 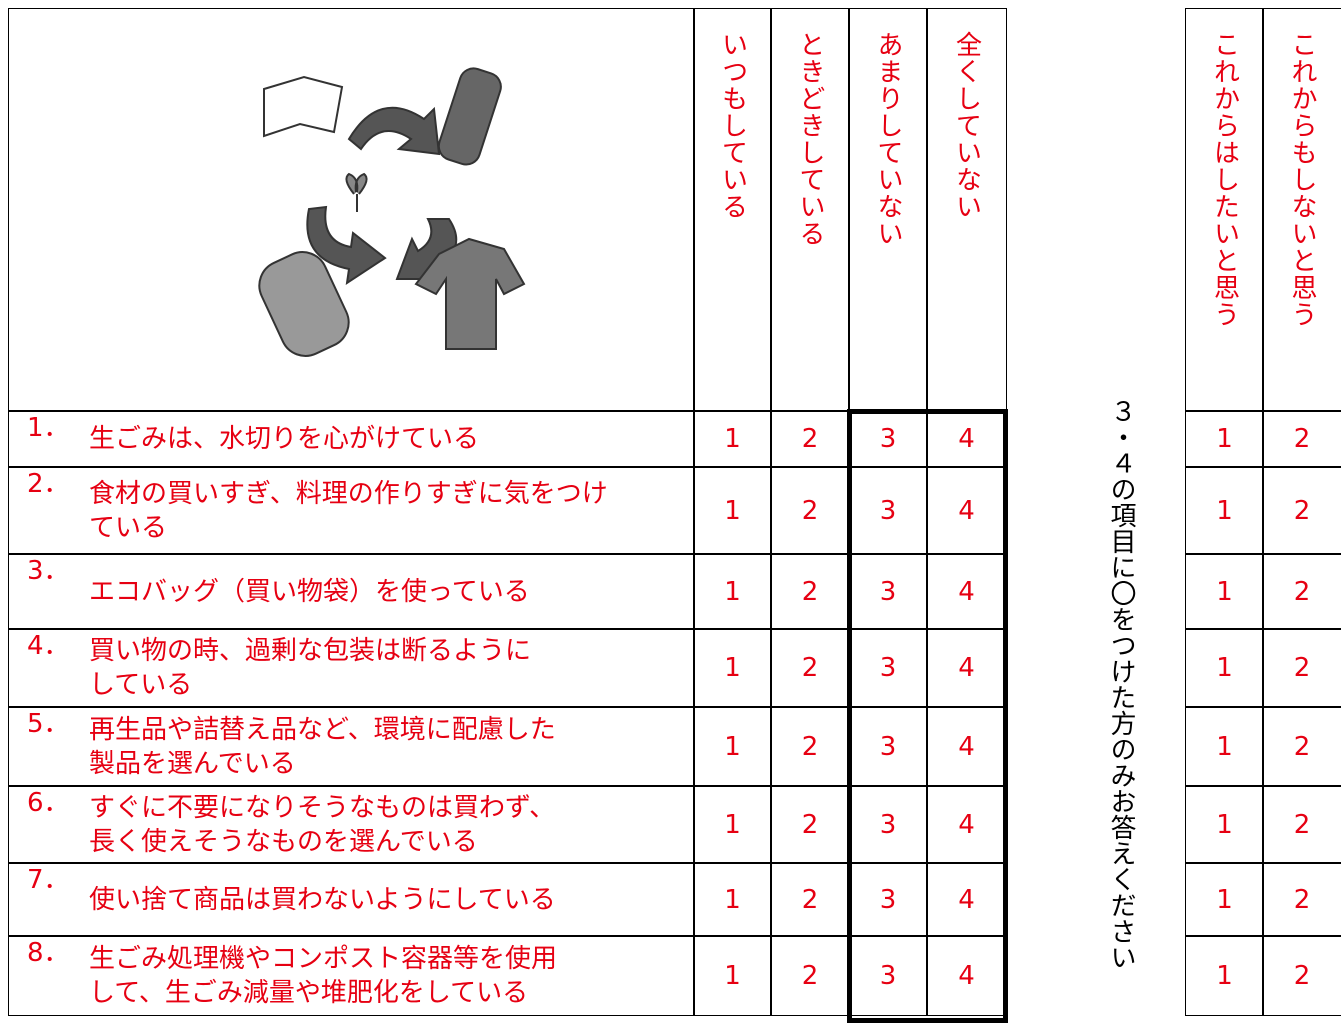 I want to click on item-number: 3．, so click(x=48, y=571).